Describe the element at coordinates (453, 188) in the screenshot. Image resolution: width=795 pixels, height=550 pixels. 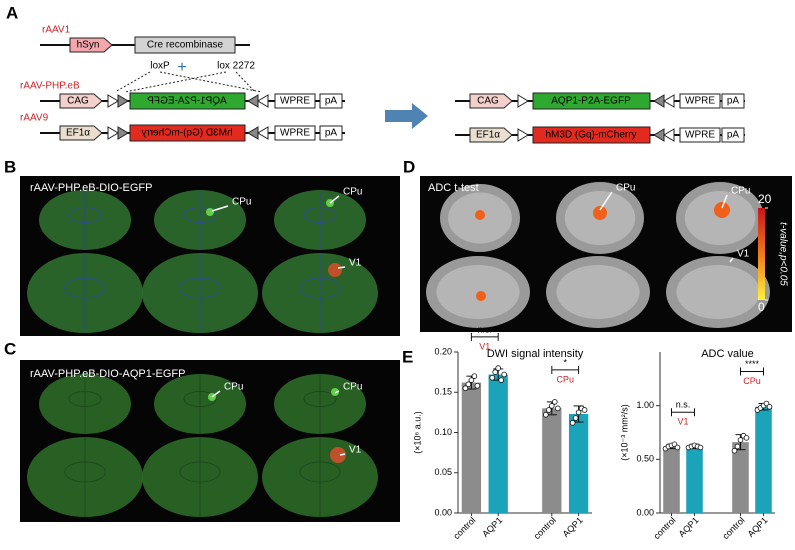
I see `image-title: ADC t-test` at that location.